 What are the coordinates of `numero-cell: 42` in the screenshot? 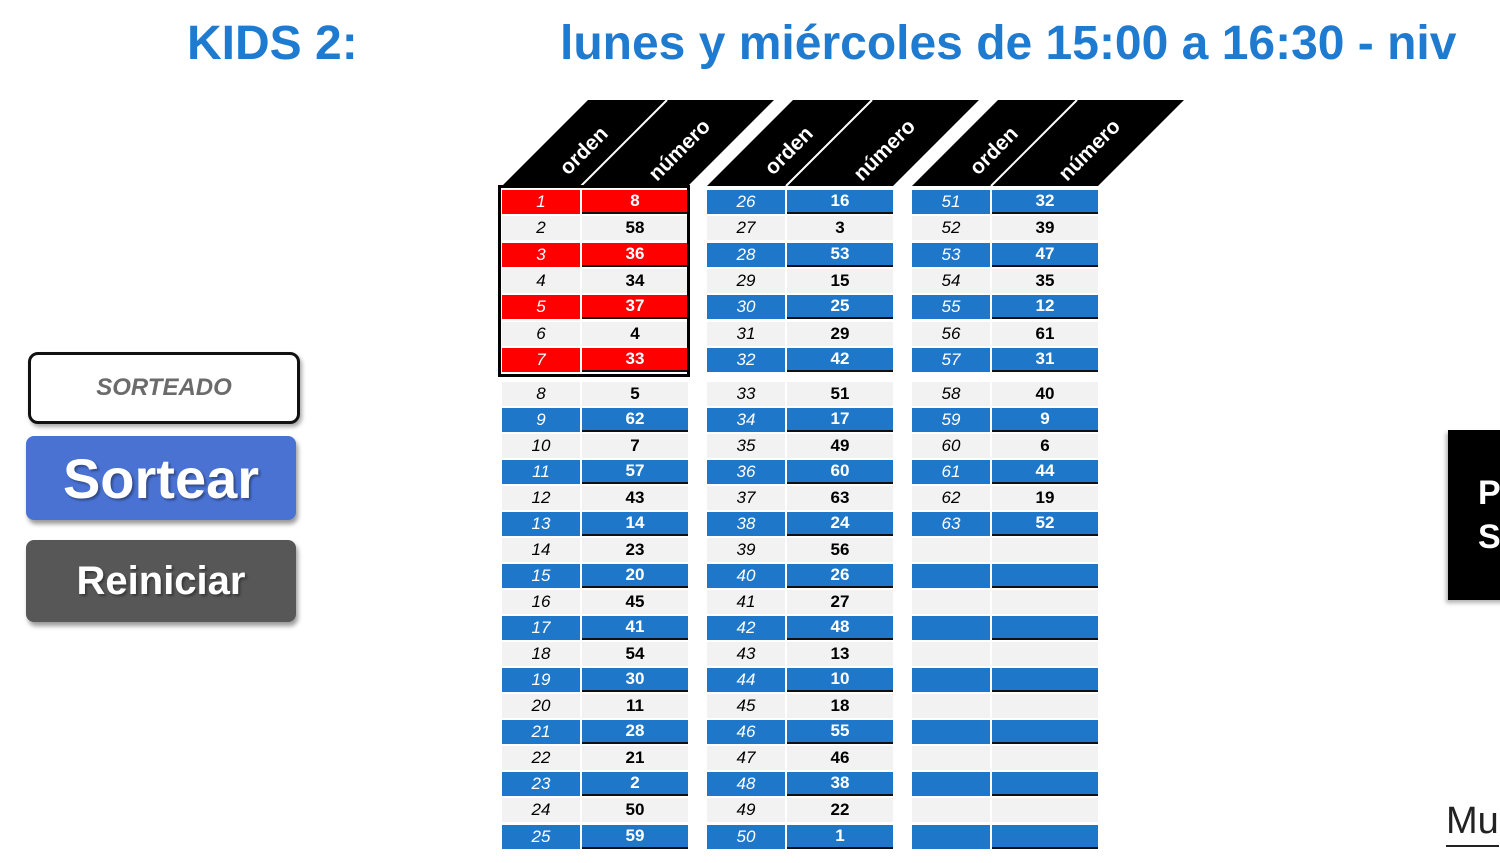 It's located at (840, 359).